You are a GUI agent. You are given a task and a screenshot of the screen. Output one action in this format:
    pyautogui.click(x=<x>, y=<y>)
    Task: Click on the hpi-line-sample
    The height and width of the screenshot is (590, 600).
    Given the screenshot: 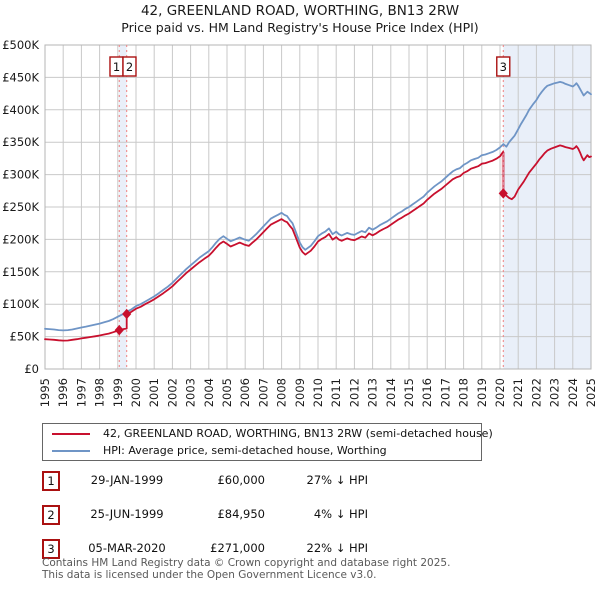 What is the action you would take?
    pyautogui.click(x=71, y=450)
    